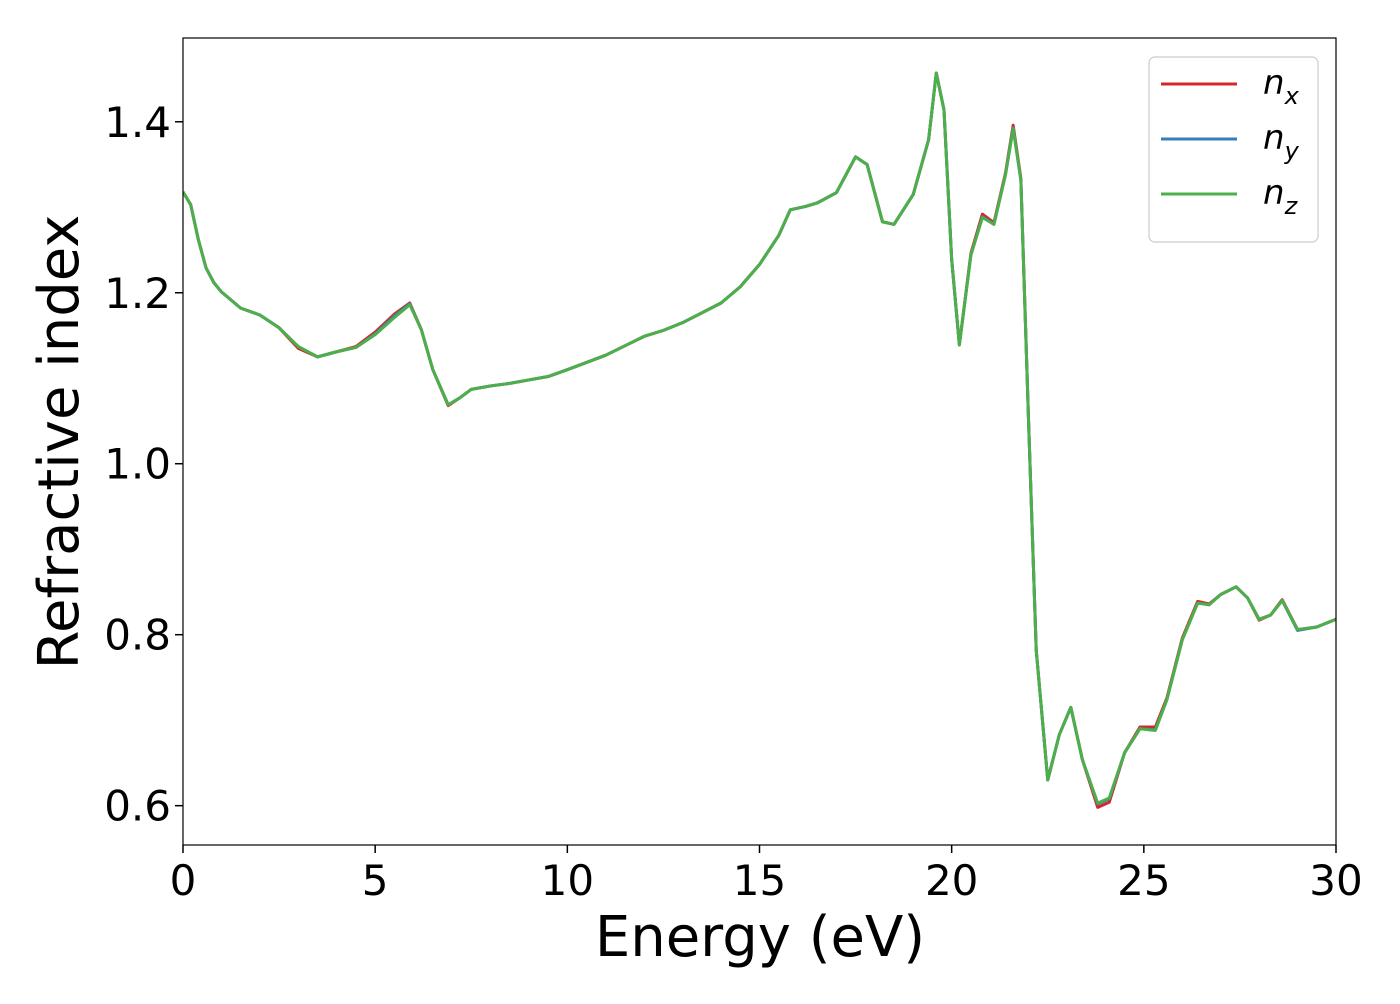 The width and height of the screenshot is (1400, 1004). I want to click on x-tick-label: 0, so click(183, 880).